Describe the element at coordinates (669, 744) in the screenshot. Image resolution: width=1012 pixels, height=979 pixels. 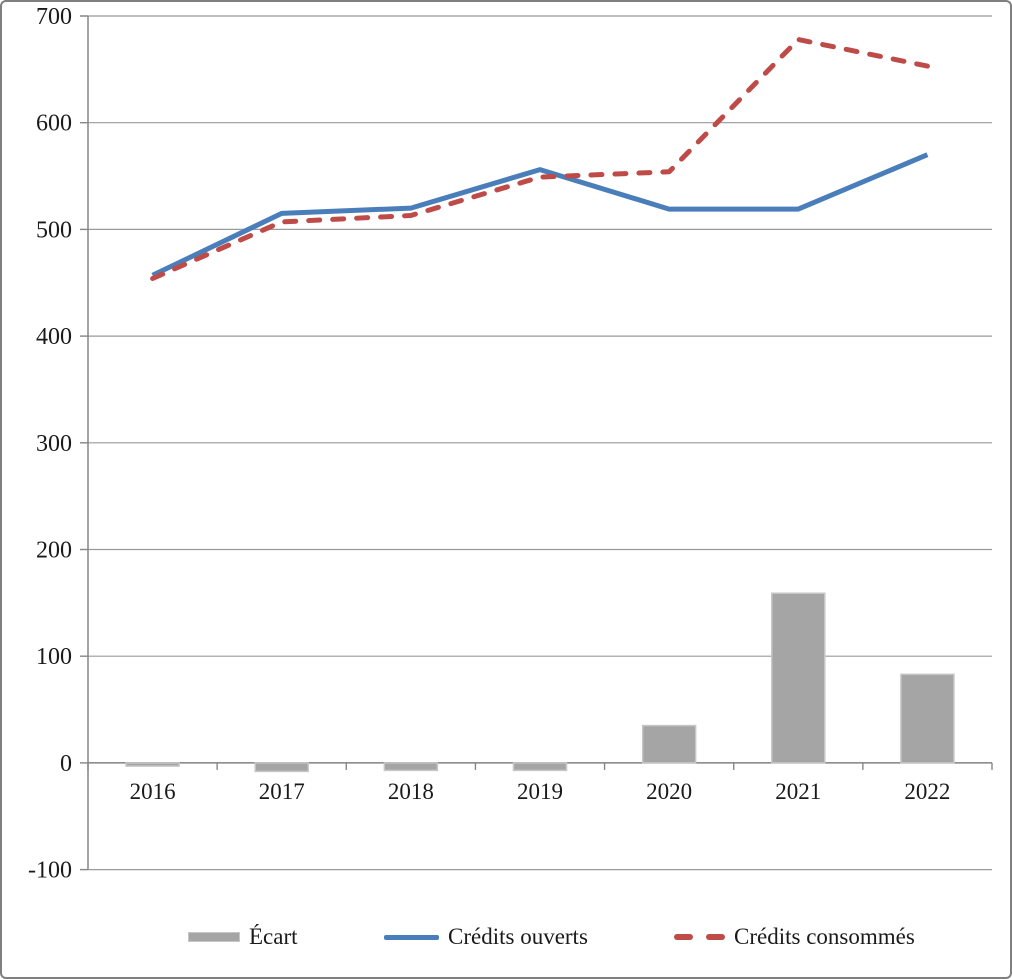
I see `ecart-bar-2020` at that location.